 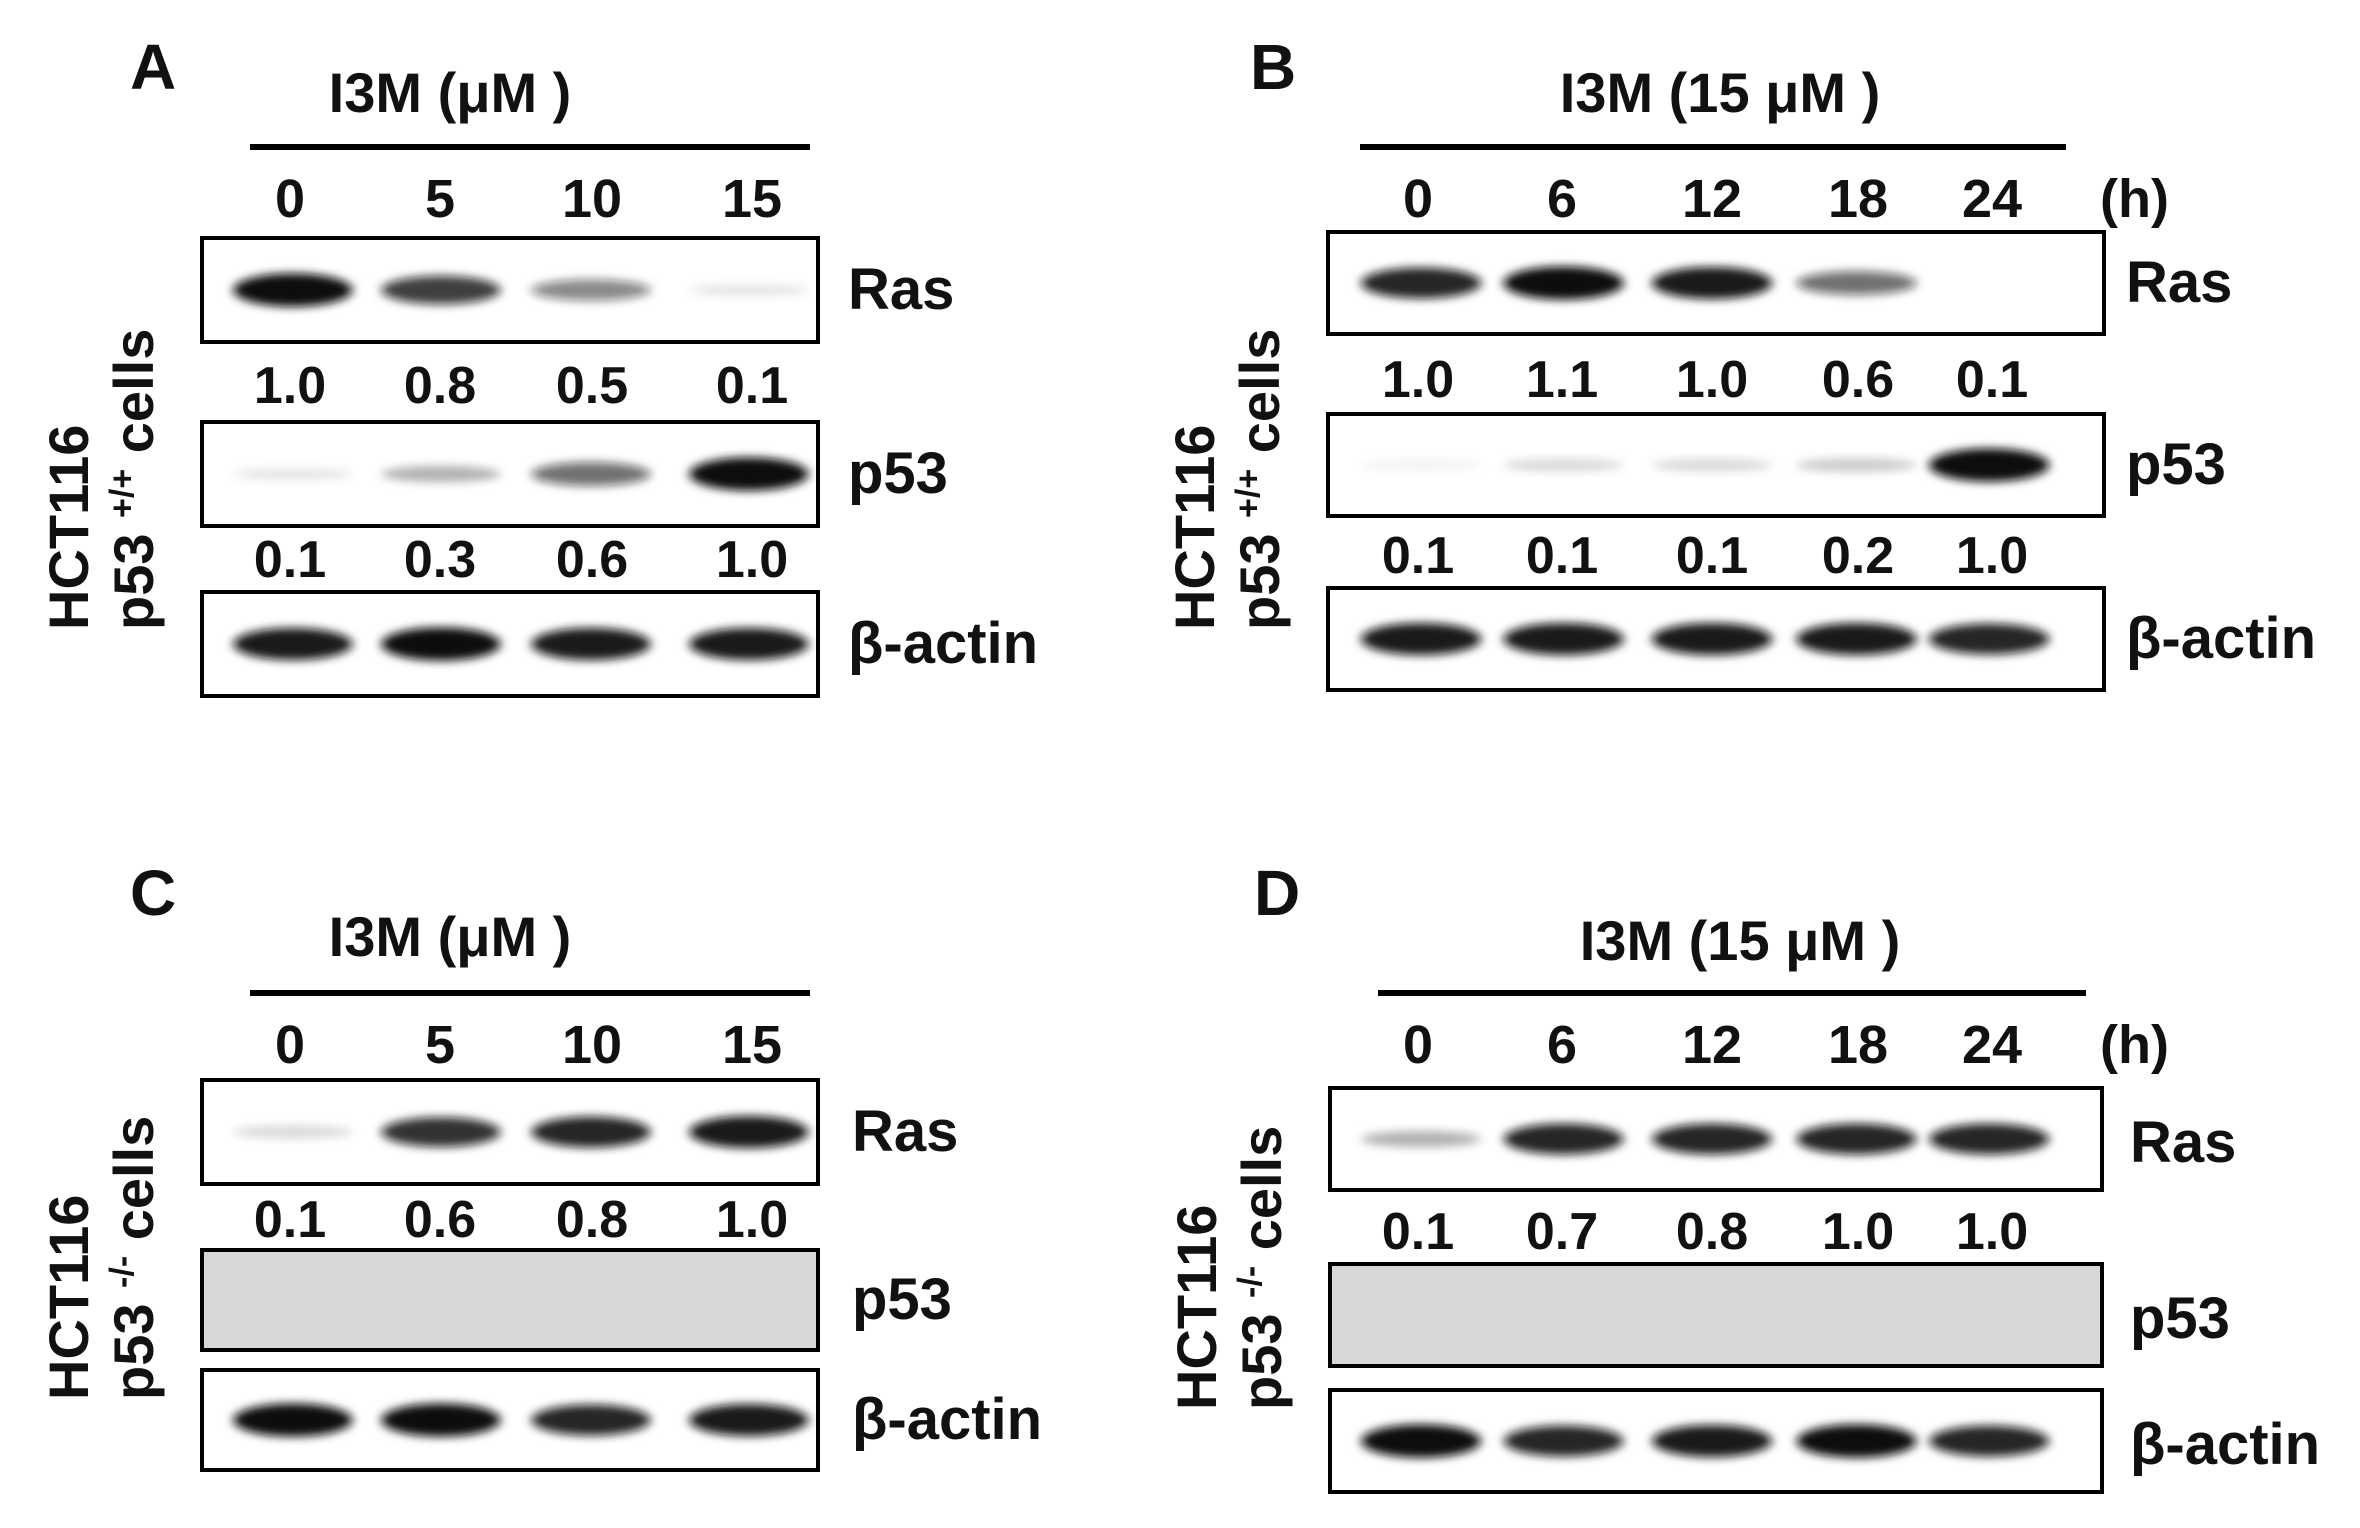 What do you see at coordinates (1562, 380) in the screenshot?
I see `quantification-value: 1.1` at bounding box center [1562, 380].